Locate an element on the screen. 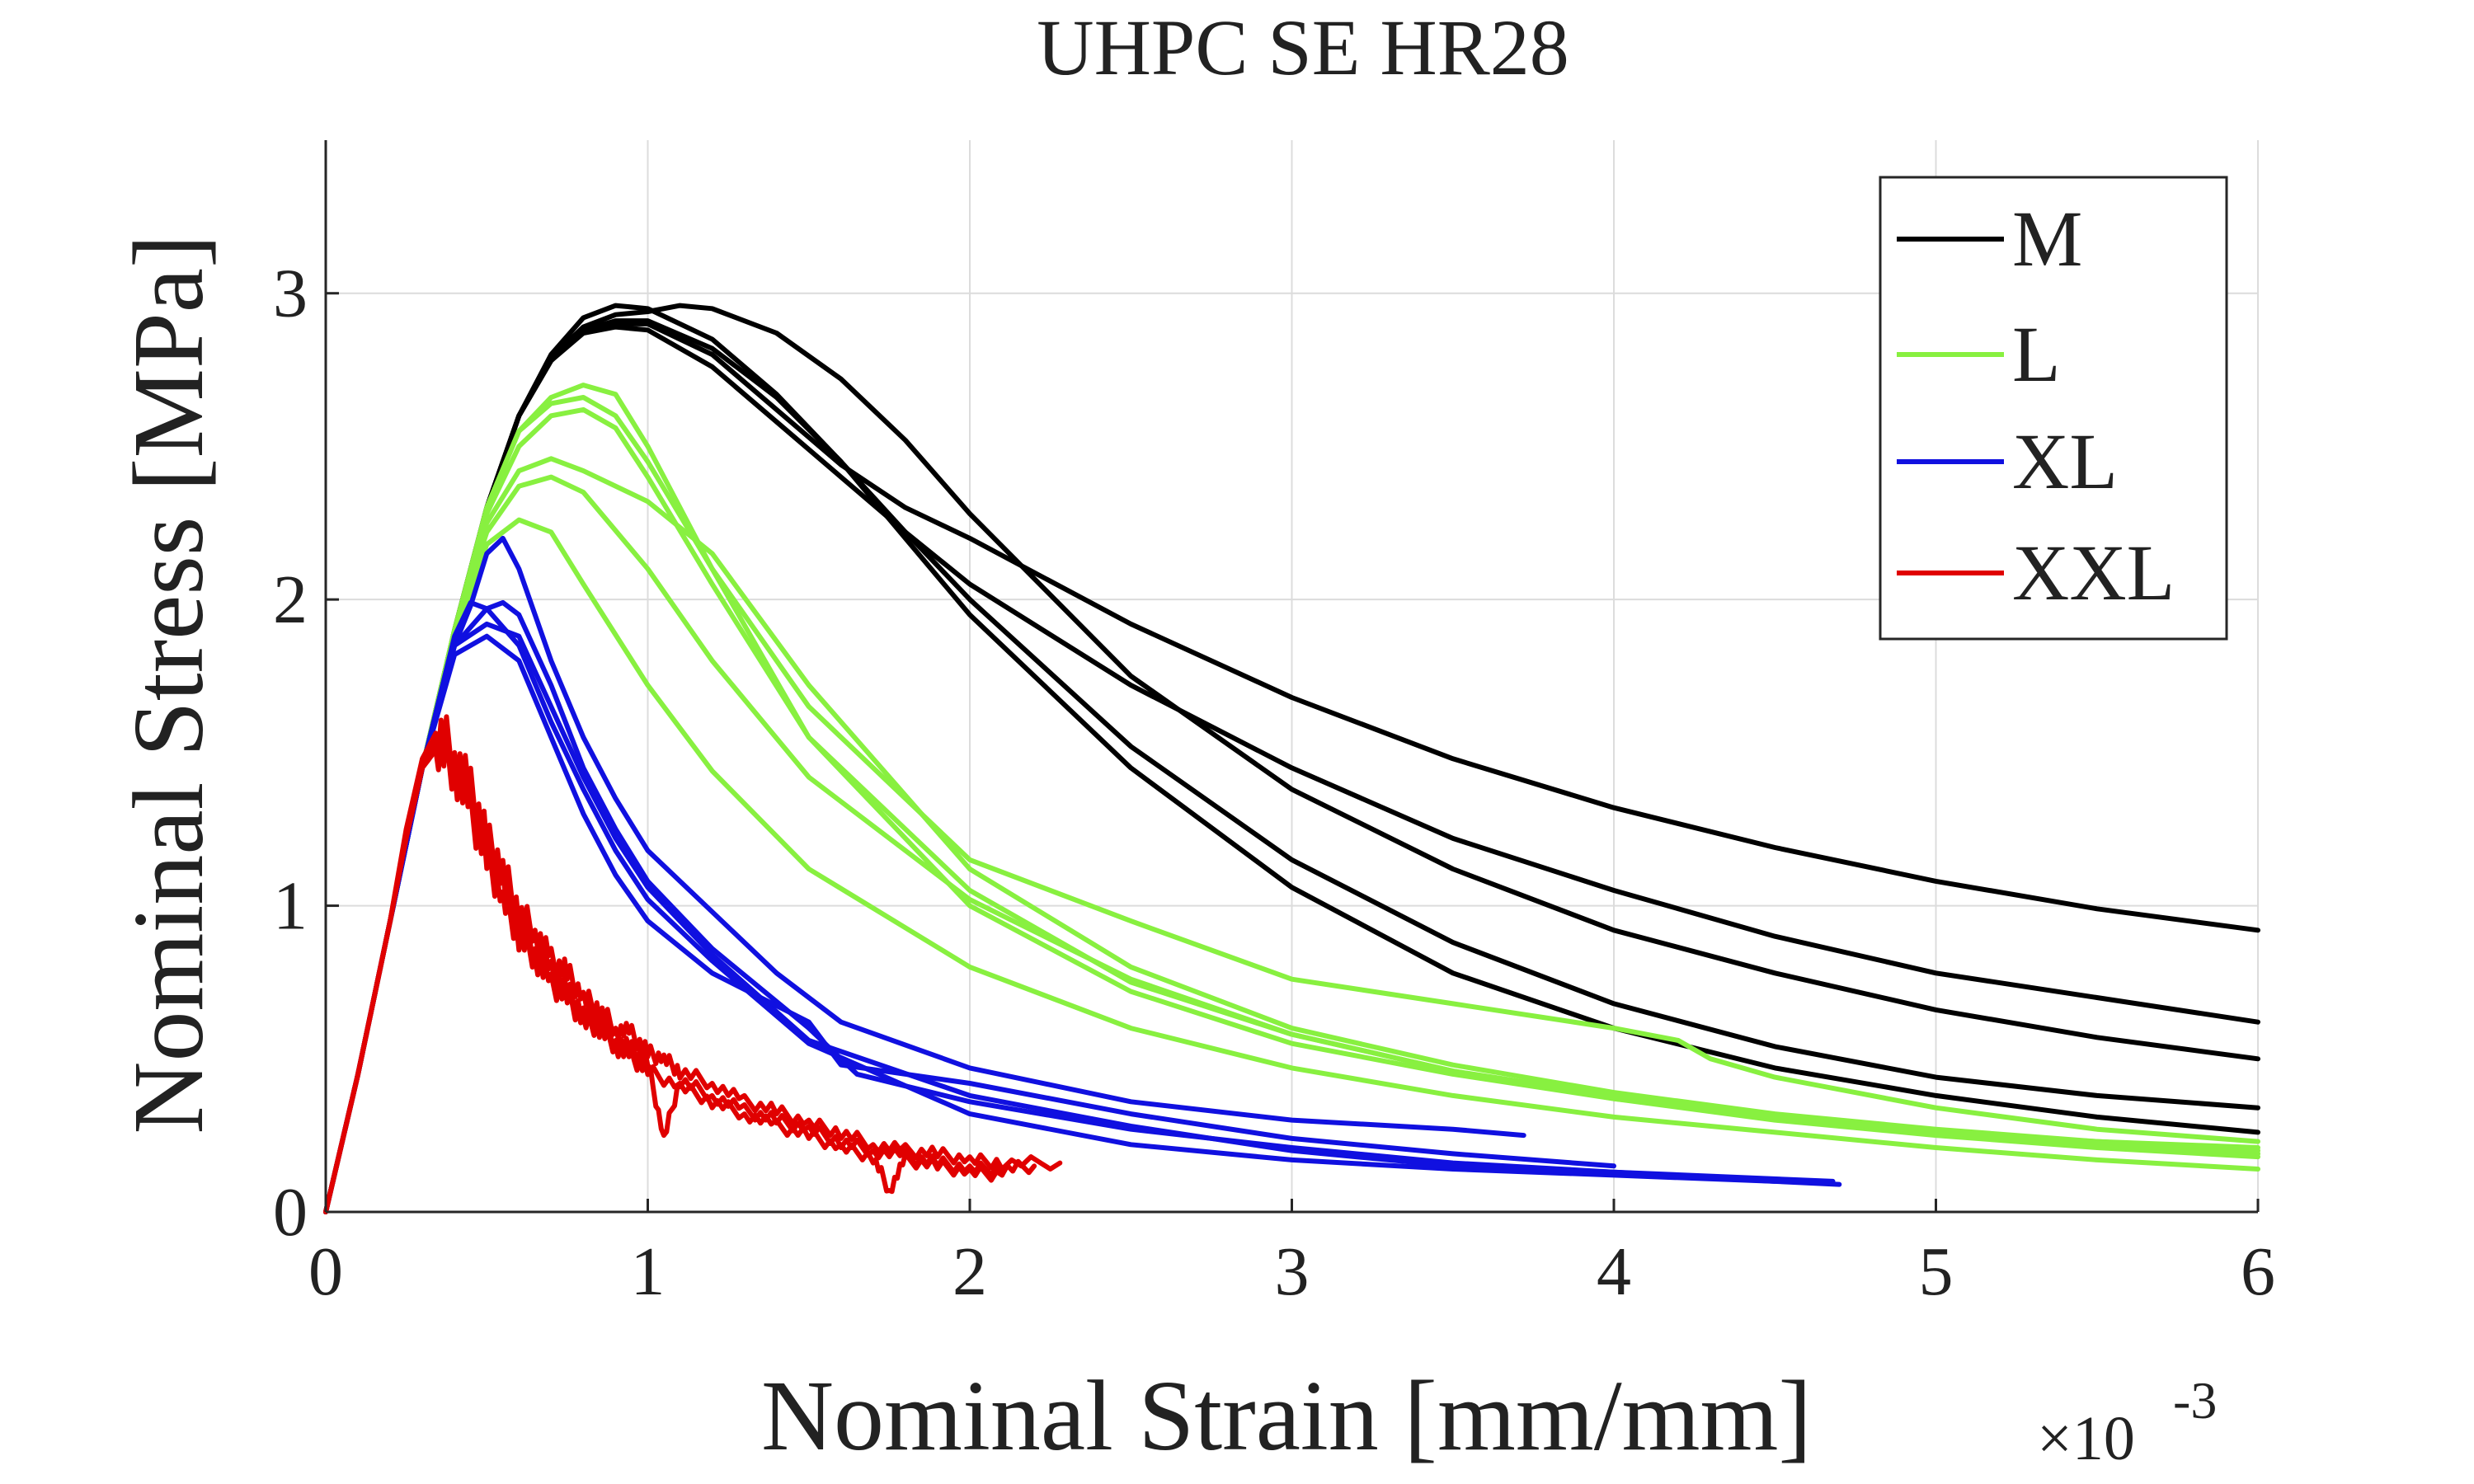  x-tick-label: 5 is located at coordinates (1936, 1271).